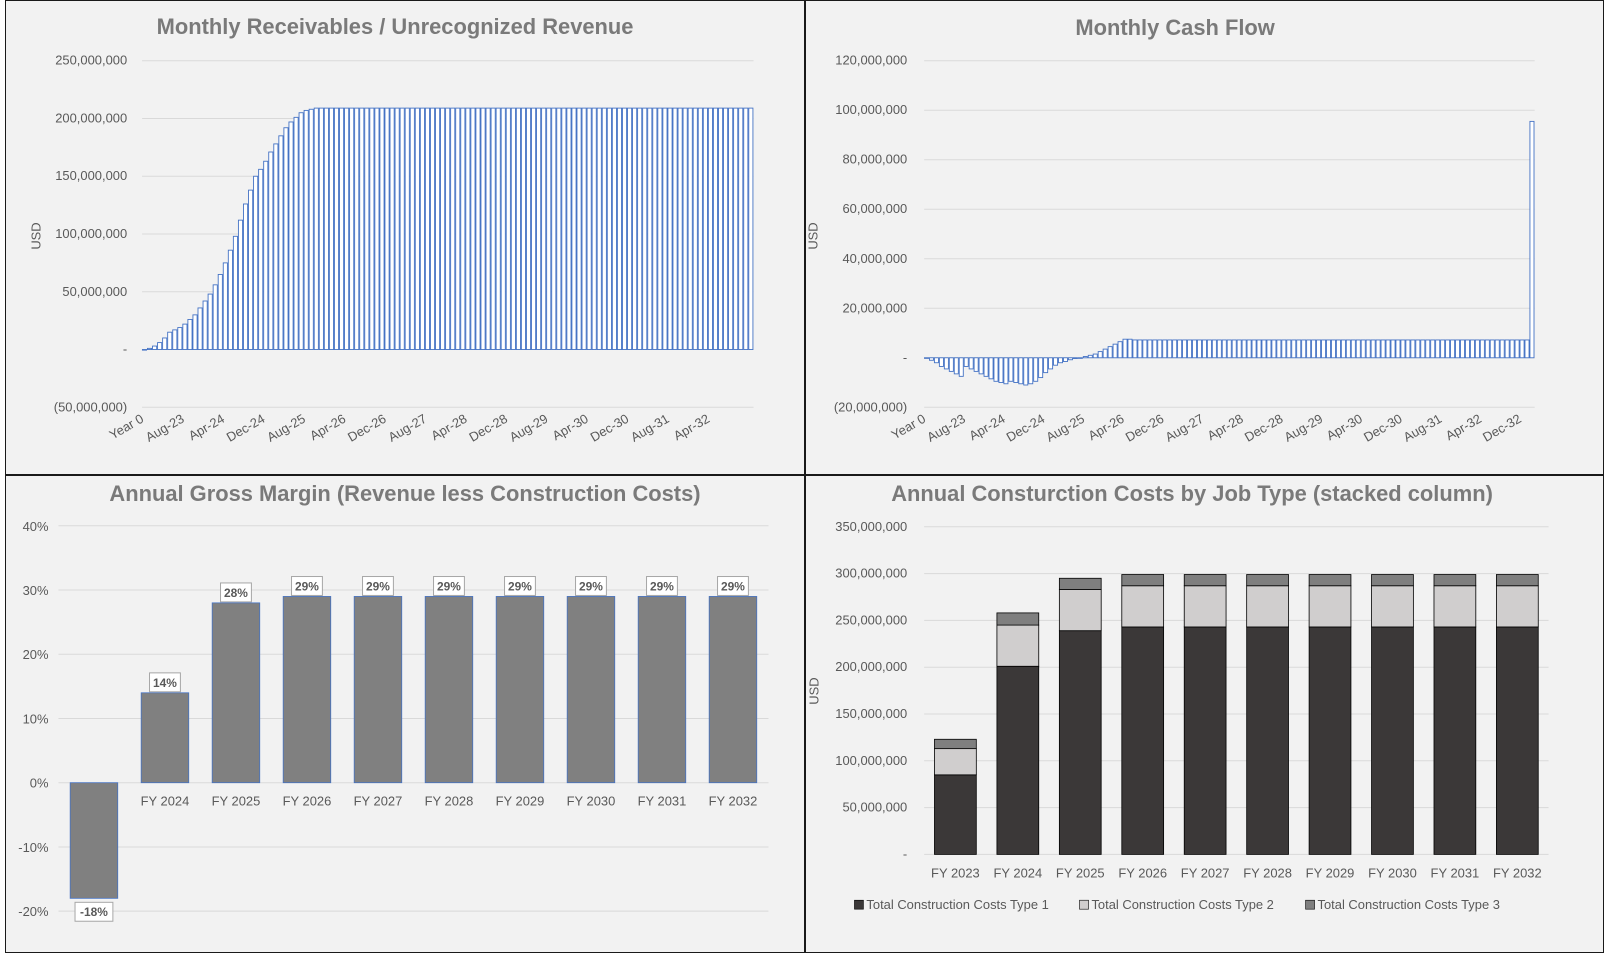 The width and height of the screenshot is (1604, 953). I want to click on x-tick-label: FY 2027, so click(1205, 872).